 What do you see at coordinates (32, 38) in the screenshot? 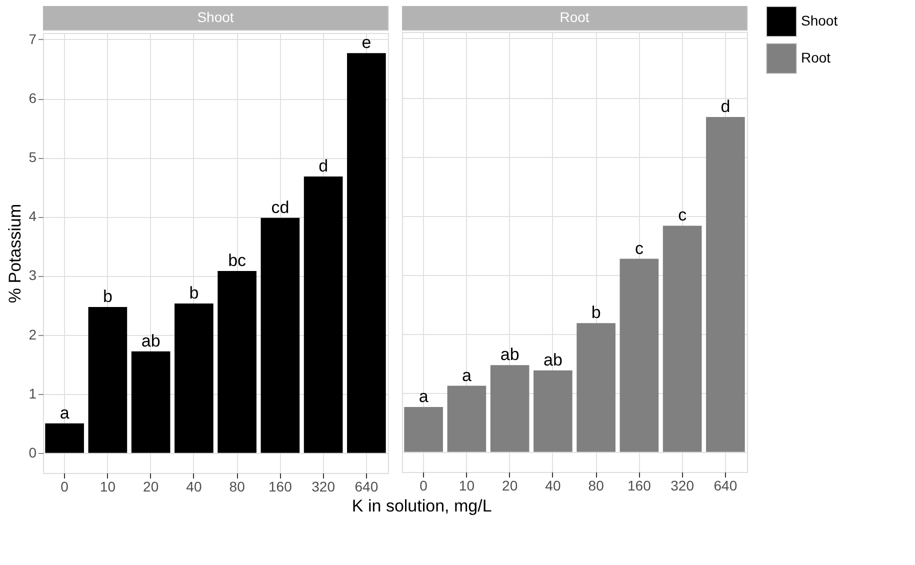
I see `y-tick-label: 7` at bounding box center [32, 38].